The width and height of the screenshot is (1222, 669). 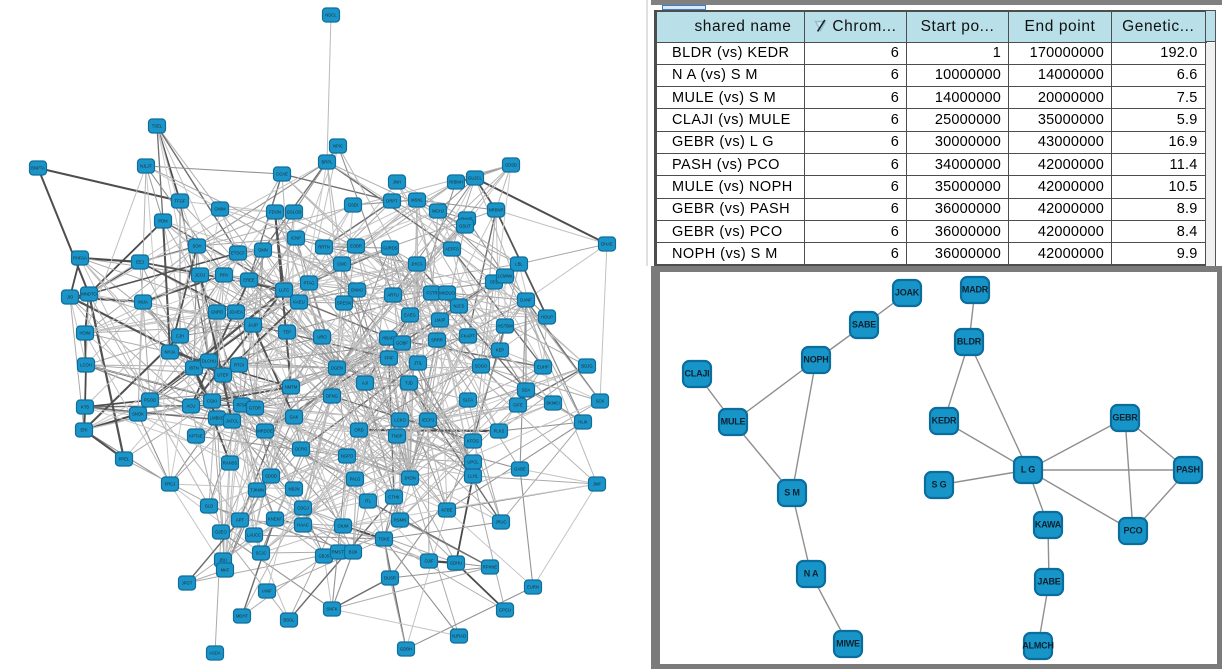 I want to click on svg-text: SOGO, so click(x=481, y=366).